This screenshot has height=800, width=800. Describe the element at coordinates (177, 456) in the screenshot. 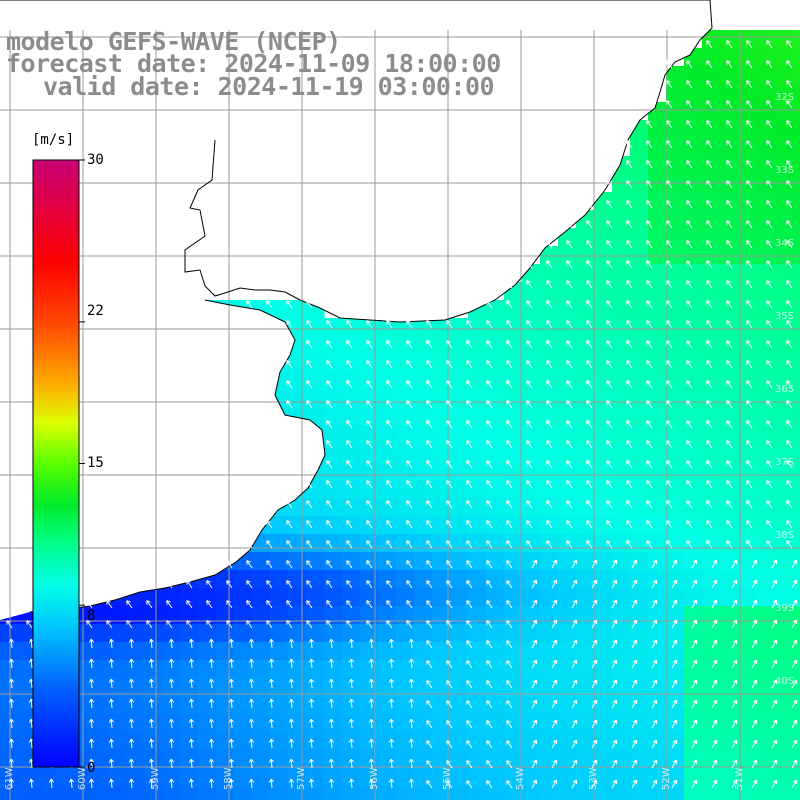

I see `coastline-south` at that location.